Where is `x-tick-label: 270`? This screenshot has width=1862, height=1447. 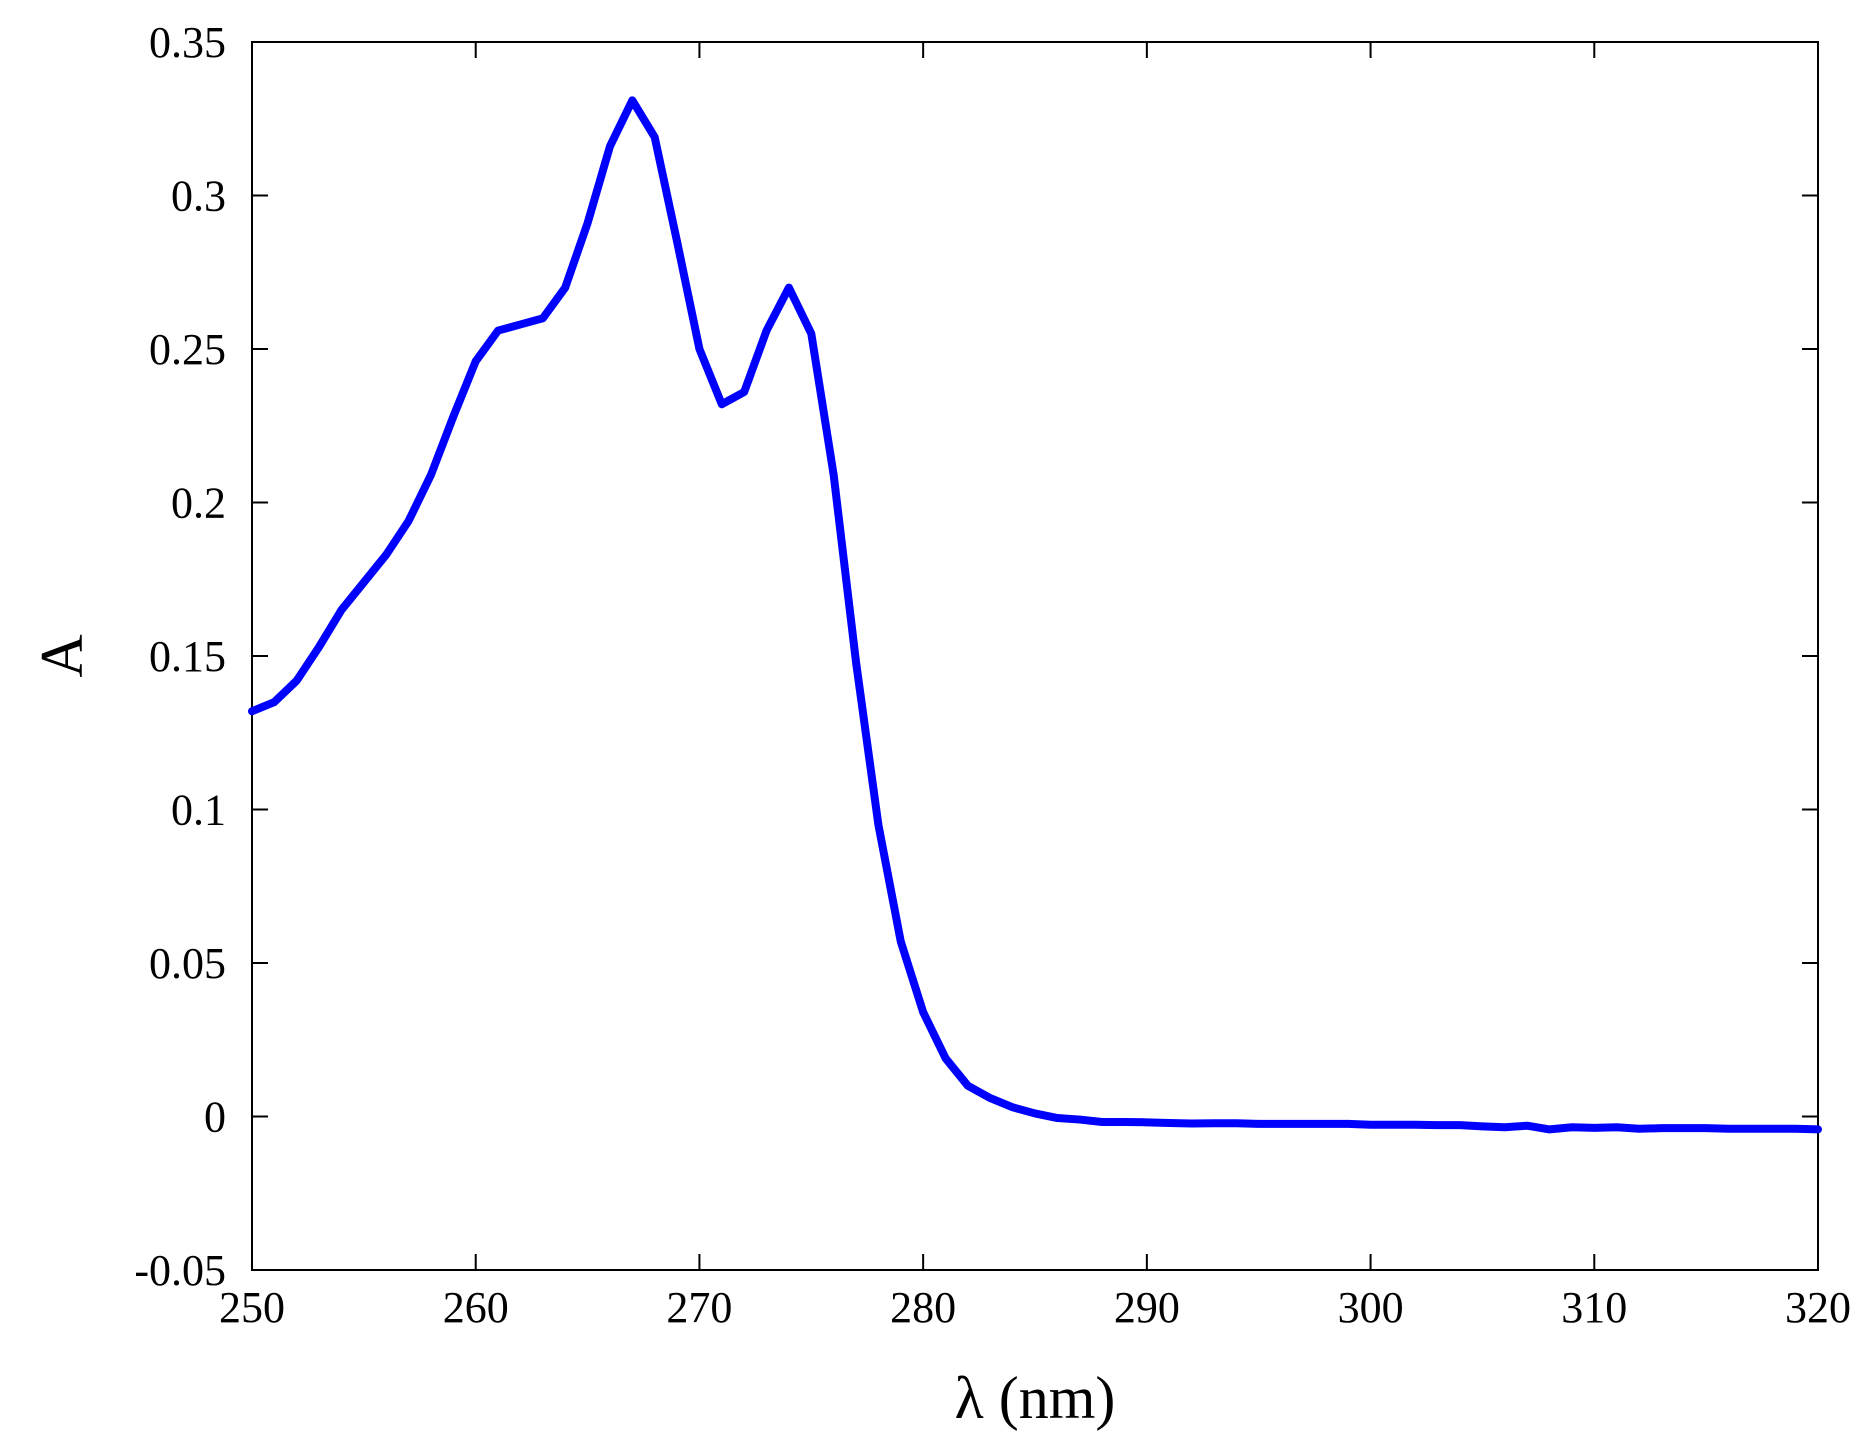
x-tick-label: 270 is located at coordinates (699, 1307).